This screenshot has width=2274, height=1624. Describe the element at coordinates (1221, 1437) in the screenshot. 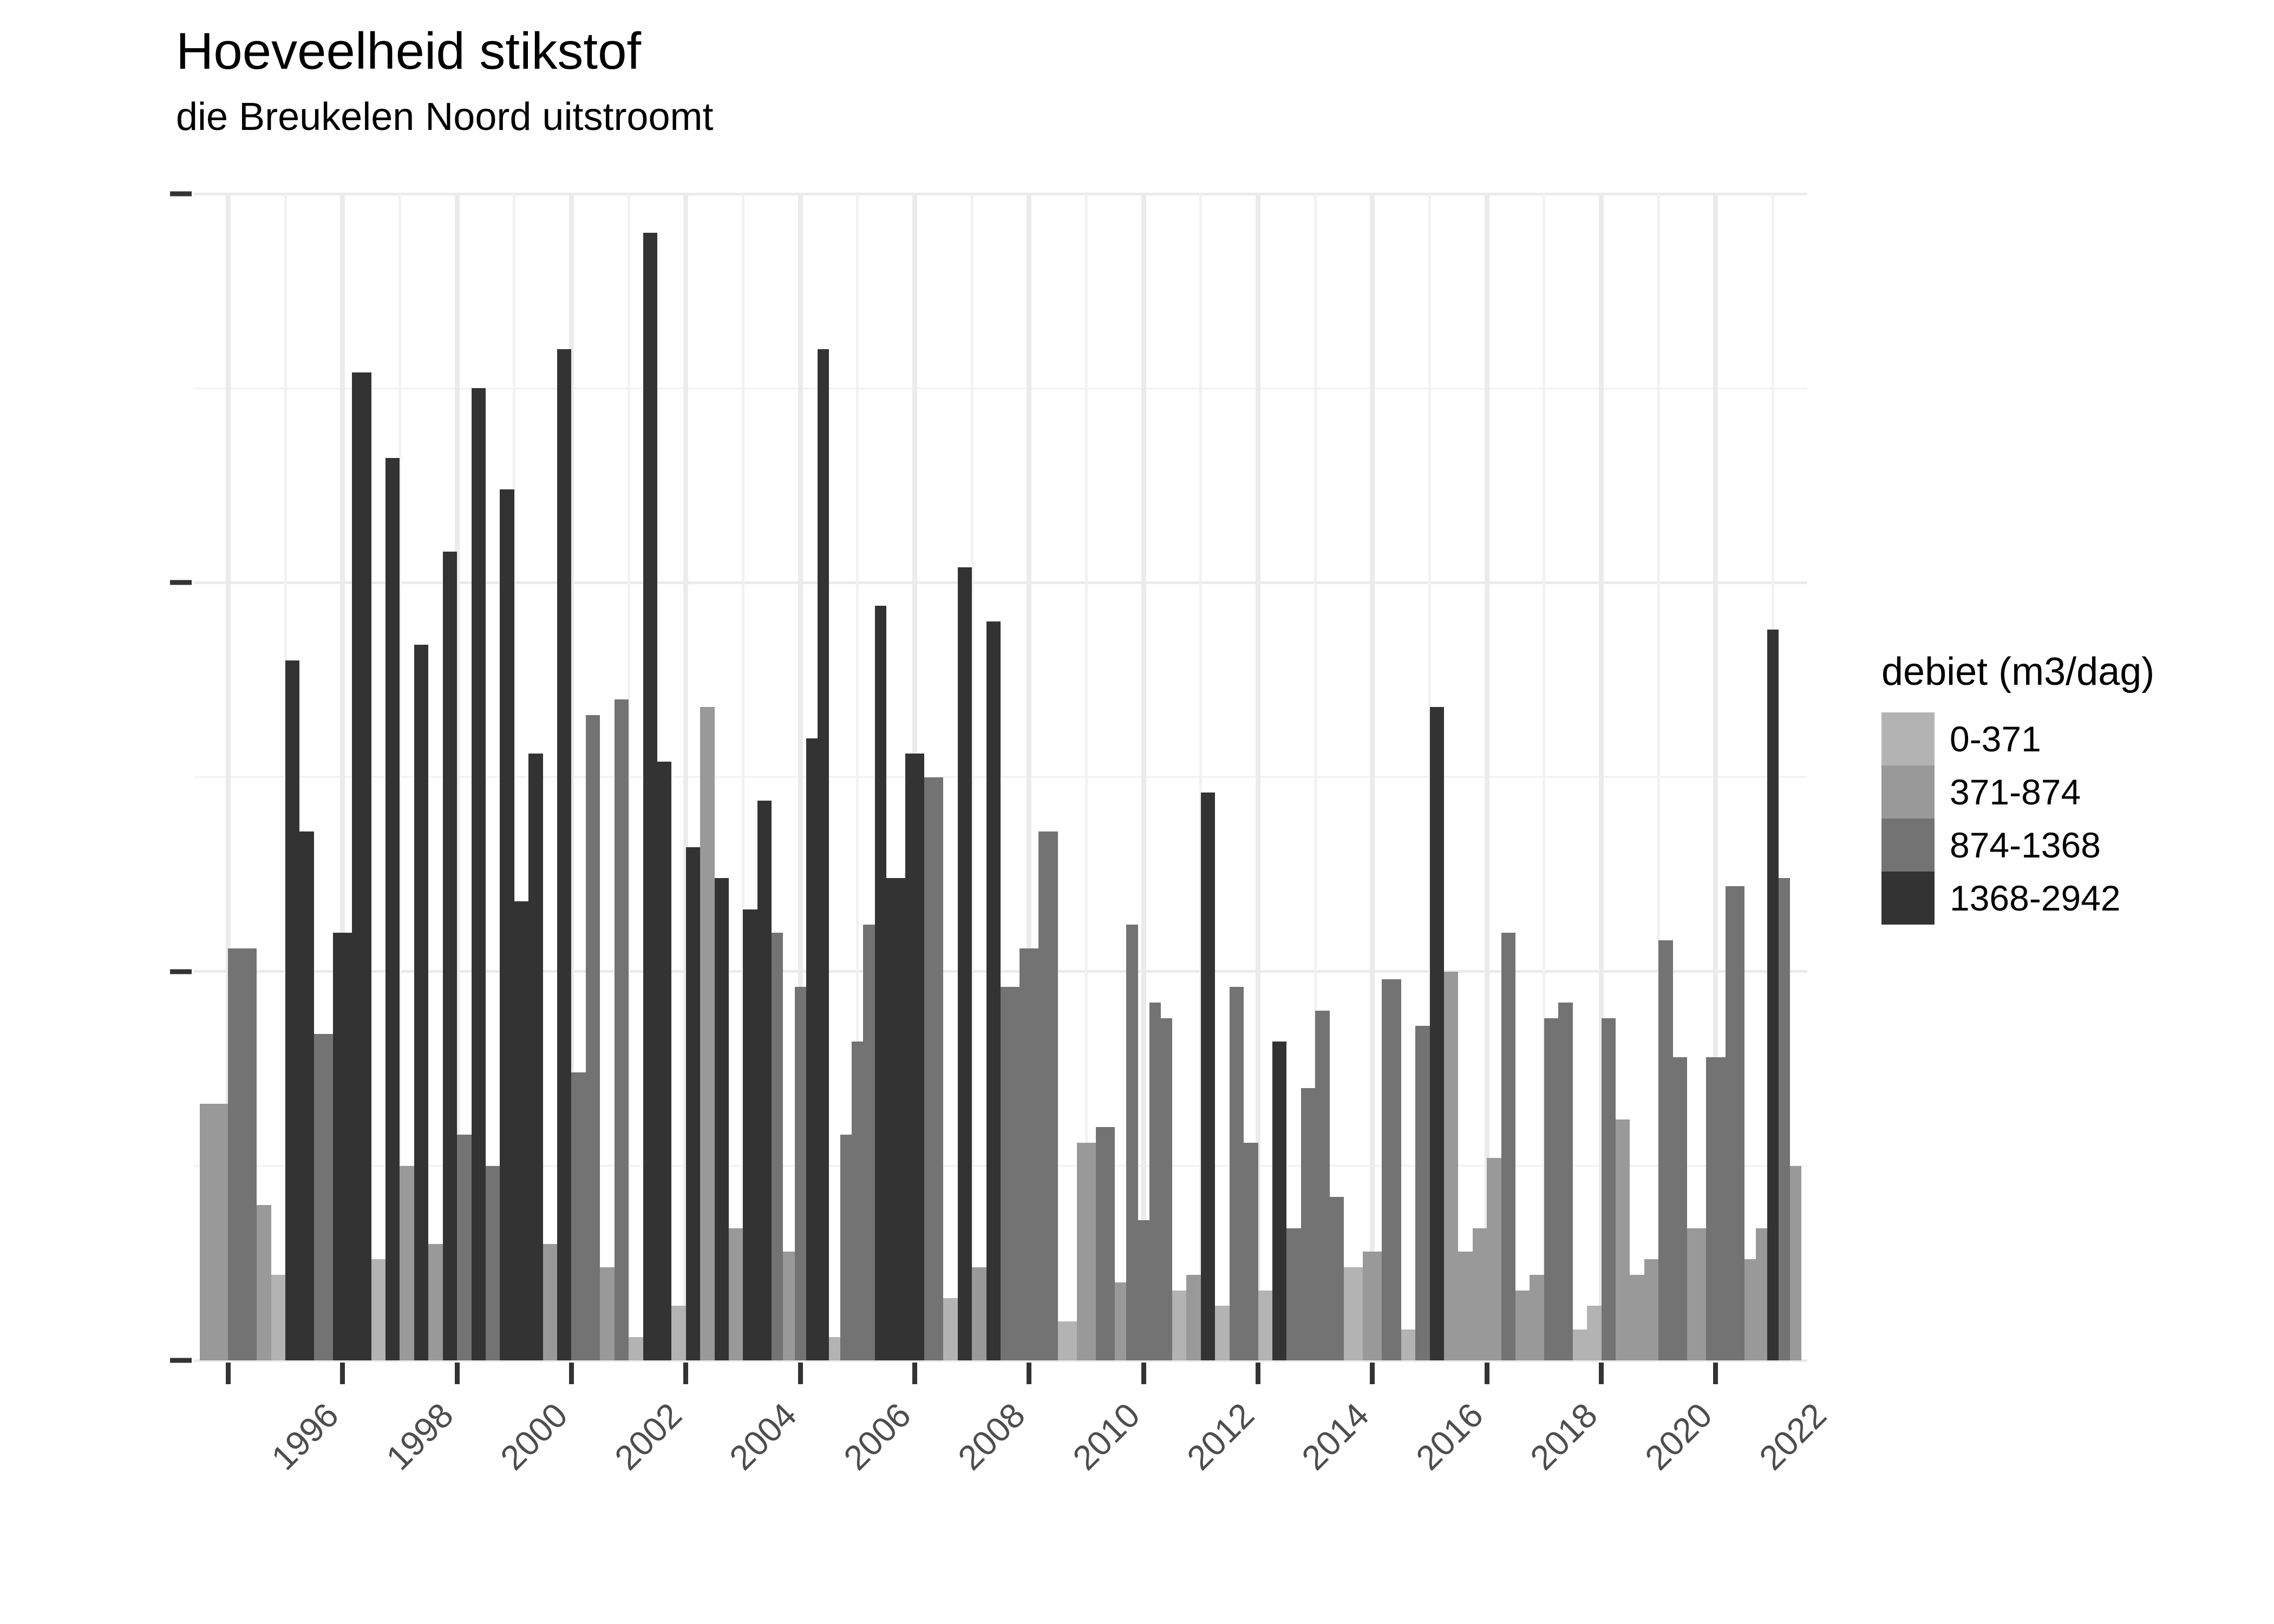

I see `x-tick-label: 2012` at that location.